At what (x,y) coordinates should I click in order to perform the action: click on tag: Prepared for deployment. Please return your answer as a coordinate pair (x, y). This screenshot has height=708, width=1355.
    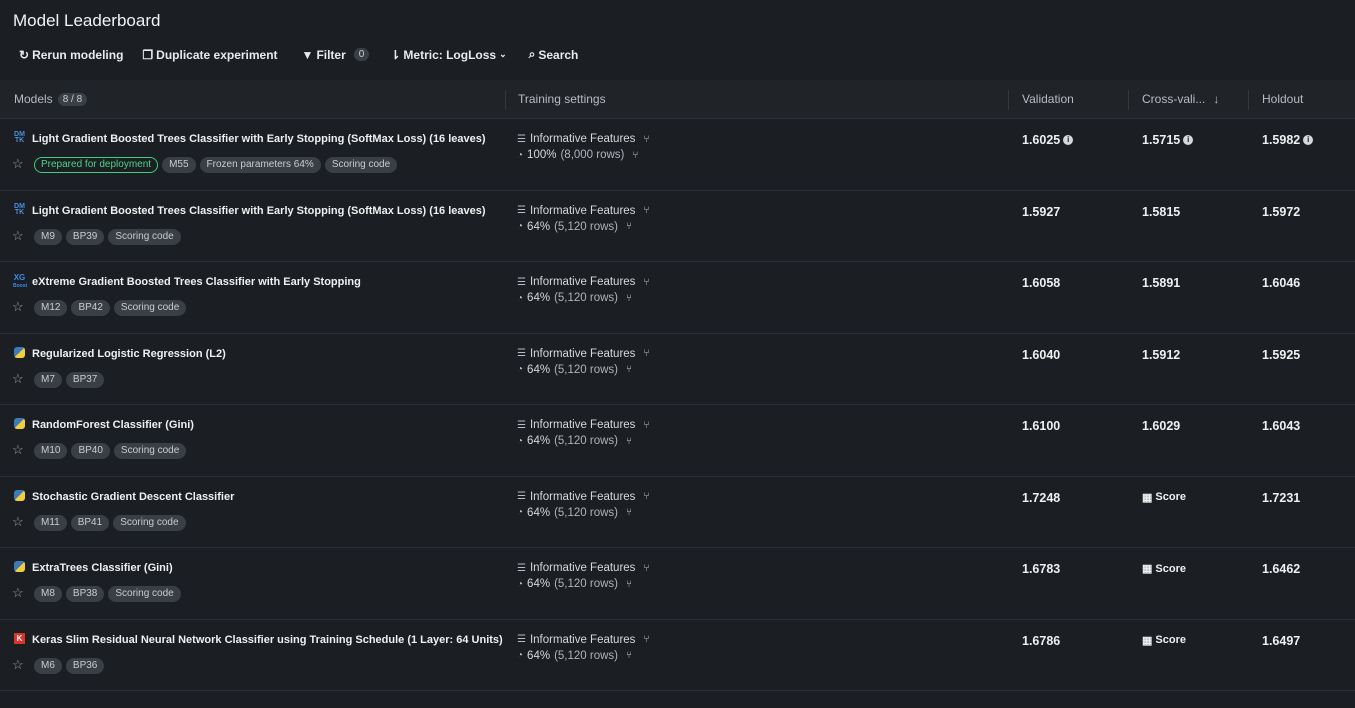
    Looking at the image, I should click on (96, 165).